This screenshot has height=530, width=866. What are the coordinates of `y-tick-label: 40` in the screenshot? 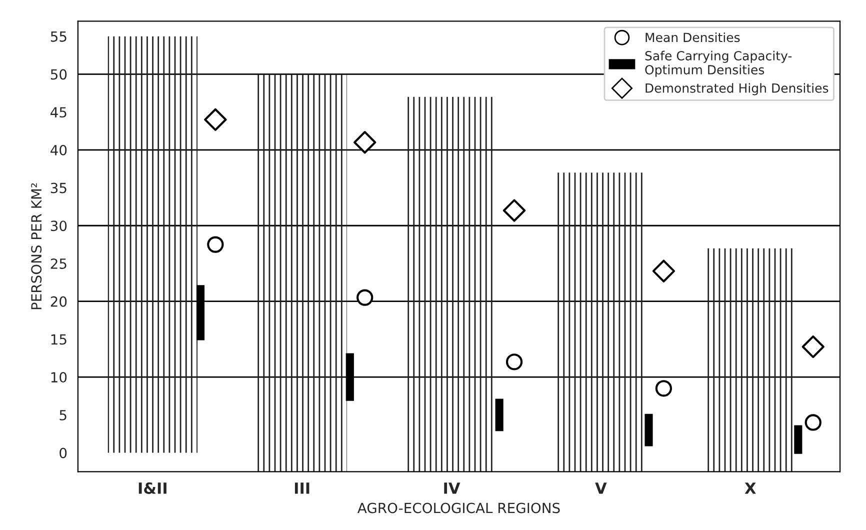 It's located at (58, 150).